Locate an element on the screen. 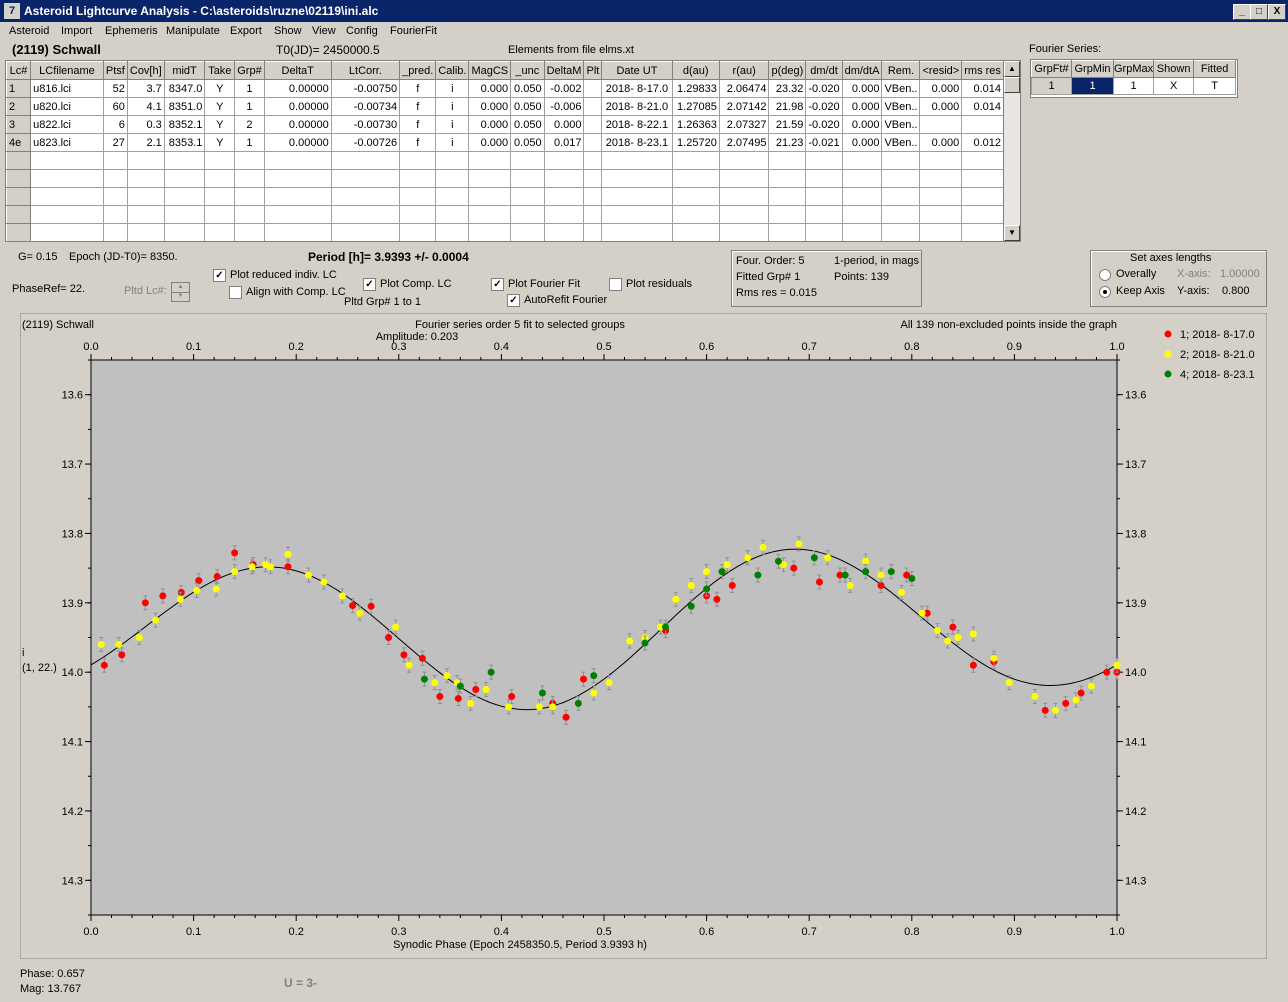 The image size is (1288, 1002). table-cell: 0.012 is located at coordinates (982, 142).